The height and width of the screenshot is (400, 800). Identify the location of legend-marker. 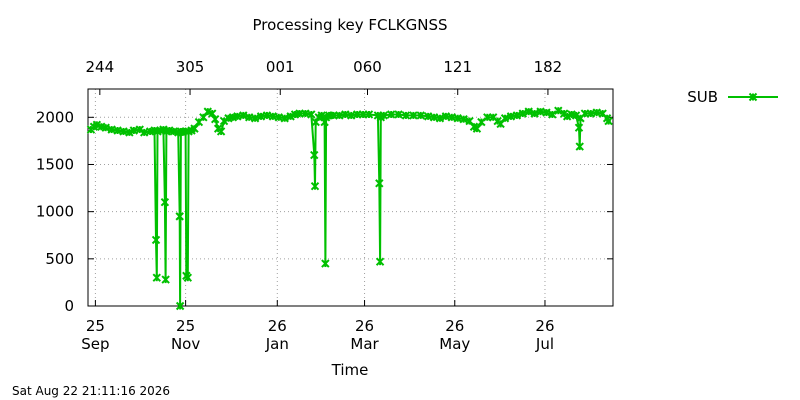
(753, 97).